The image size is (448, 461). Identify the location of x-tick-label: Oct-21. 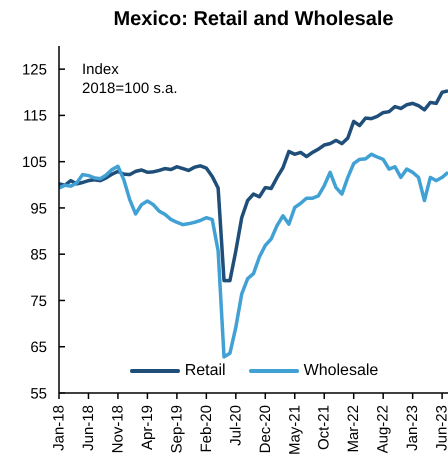
(324, 427).